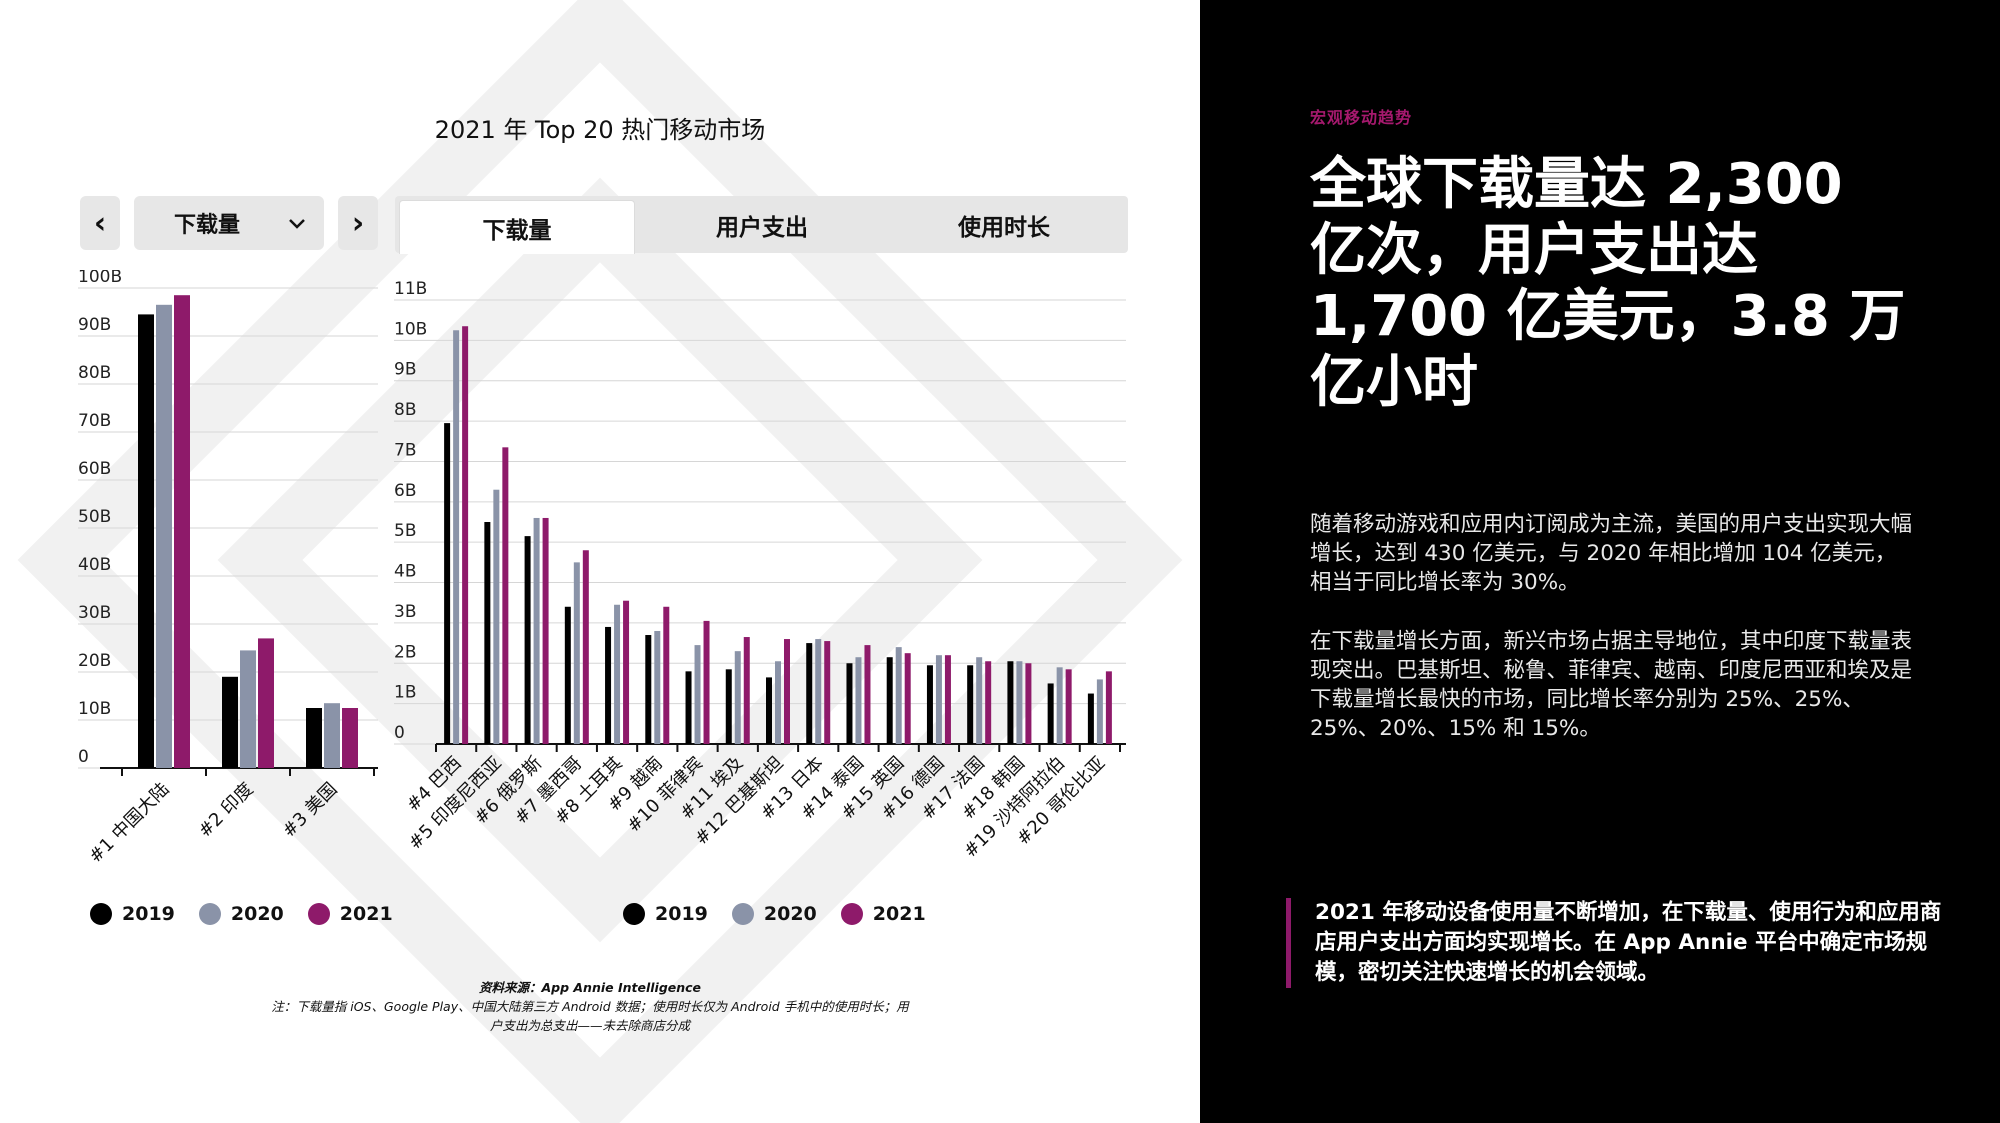  I want to click on y-tick-label: 40B, so click(94, 565).